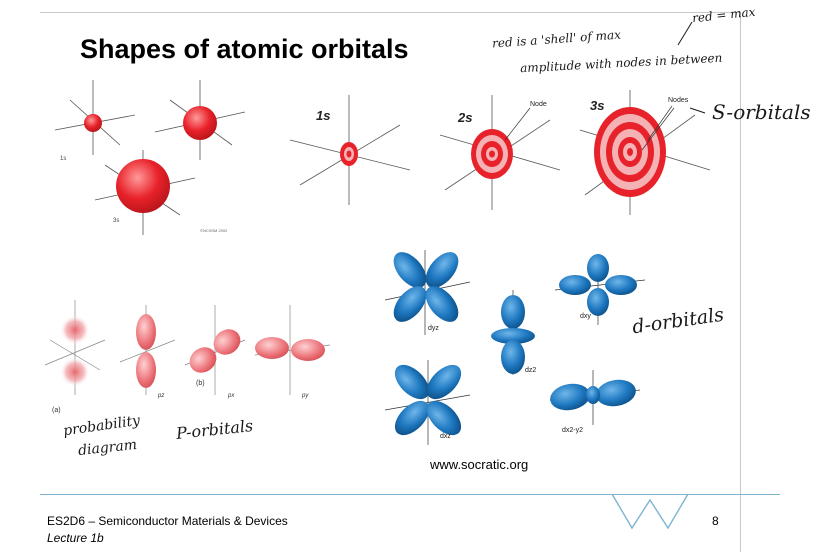  I want to click on d-yz-orbital: dyz, so click(427, 290).